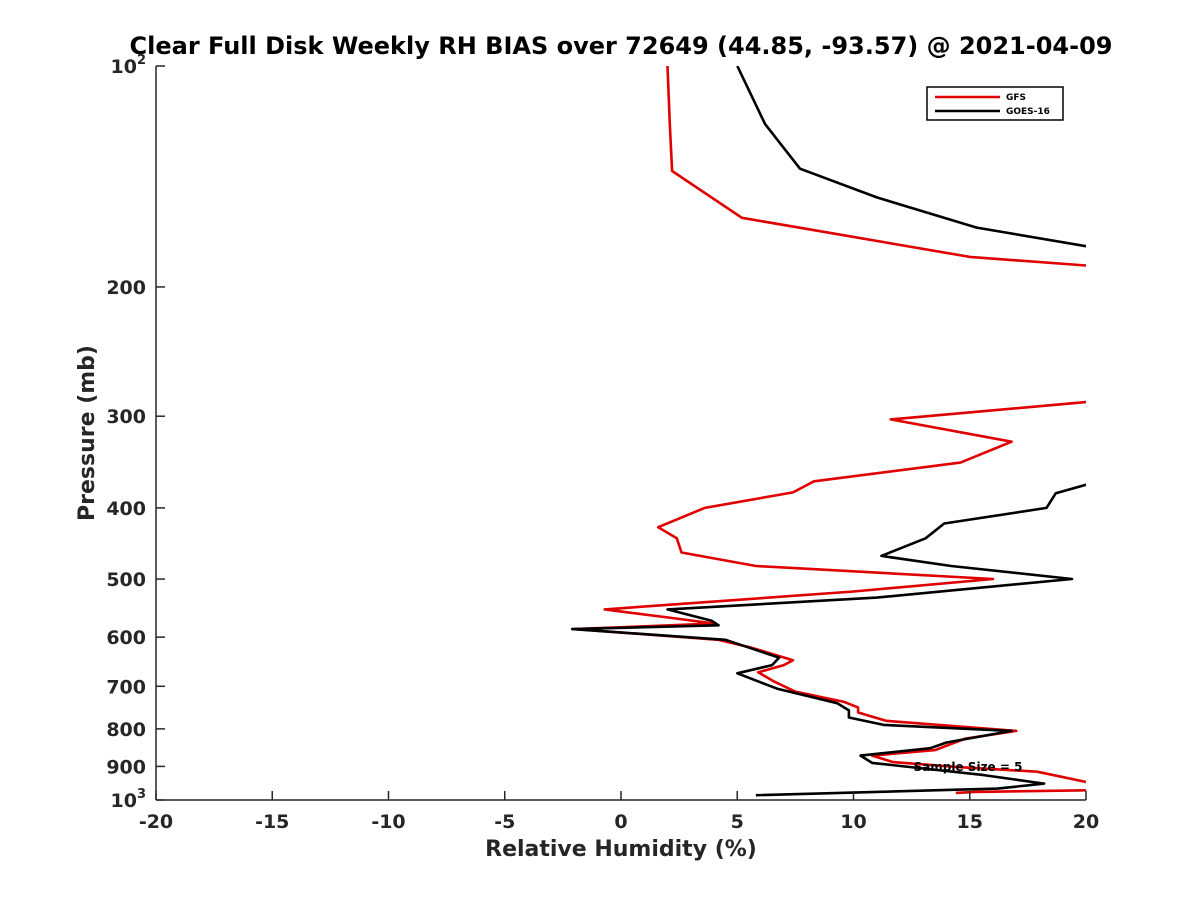 The height and width of the screenshot is (900, 1200). I want to click on x-tick-label: 20, so click(1086, 822).